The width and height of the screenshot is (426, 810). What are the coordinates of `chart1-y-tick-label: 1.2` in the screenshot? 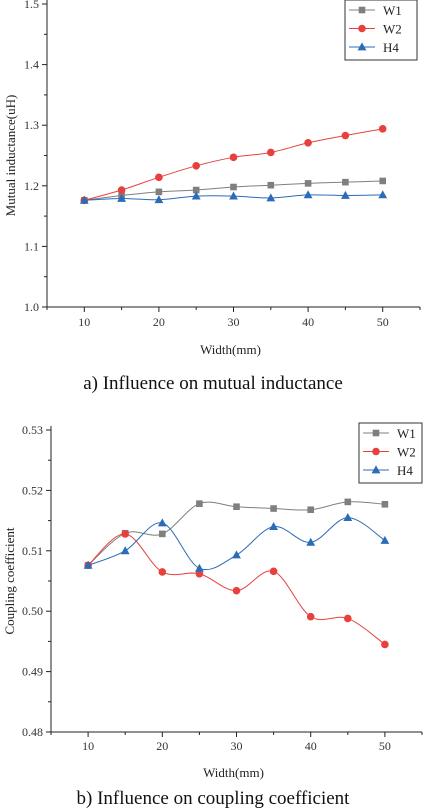 It's located at (31, 186).